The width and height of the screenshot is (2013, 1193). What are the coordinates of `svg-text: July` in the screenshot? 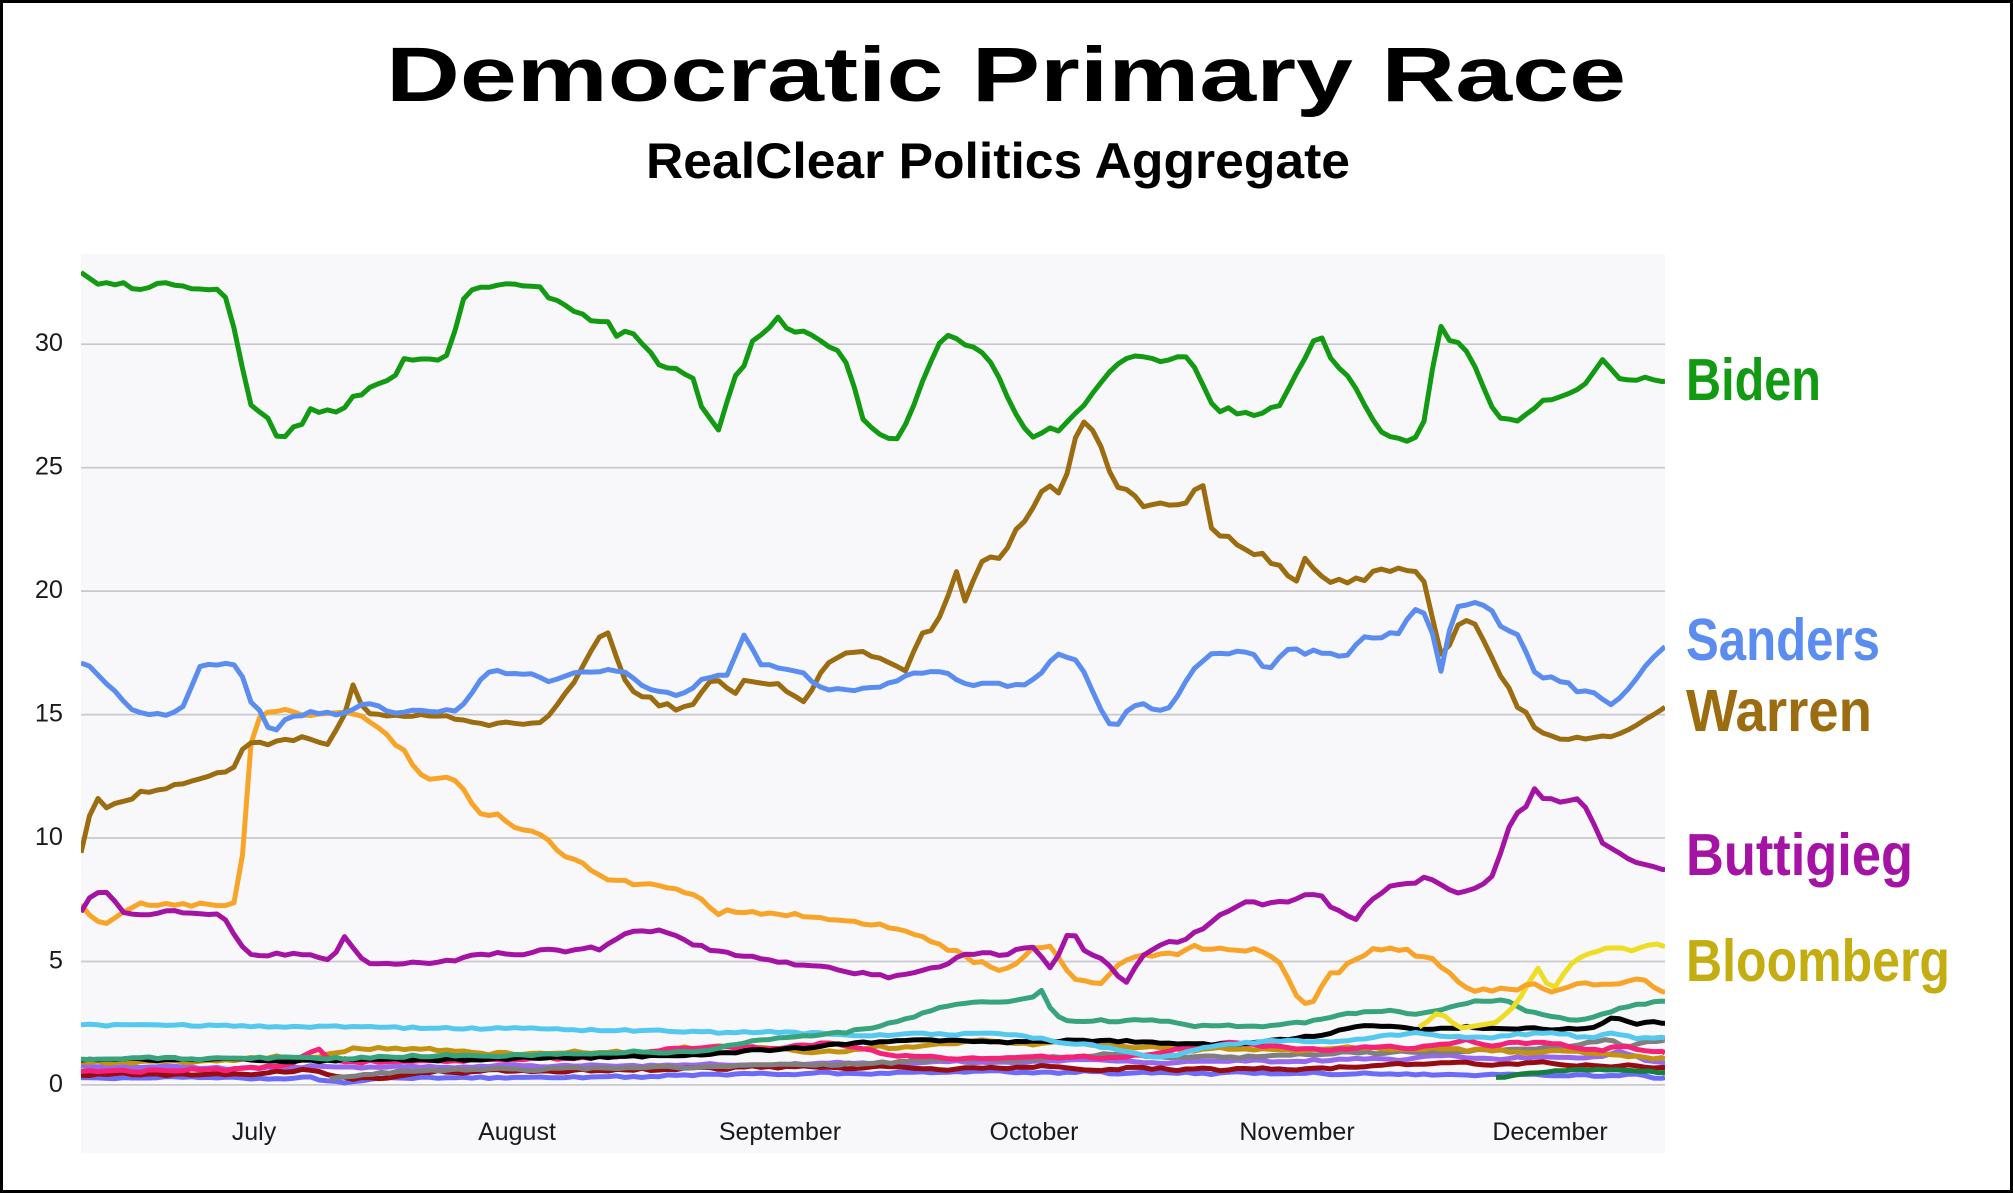 It's located at (254, 1132).